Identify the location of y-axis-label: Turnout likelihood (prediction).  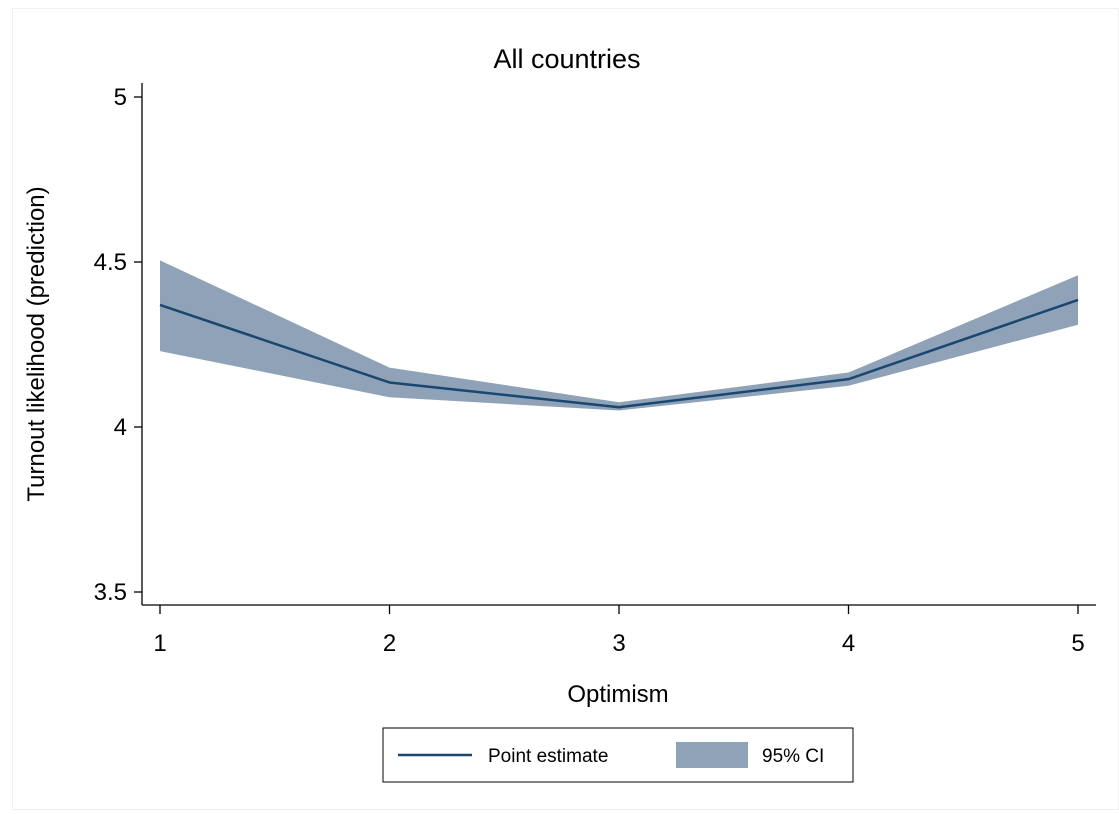
(36, 343).